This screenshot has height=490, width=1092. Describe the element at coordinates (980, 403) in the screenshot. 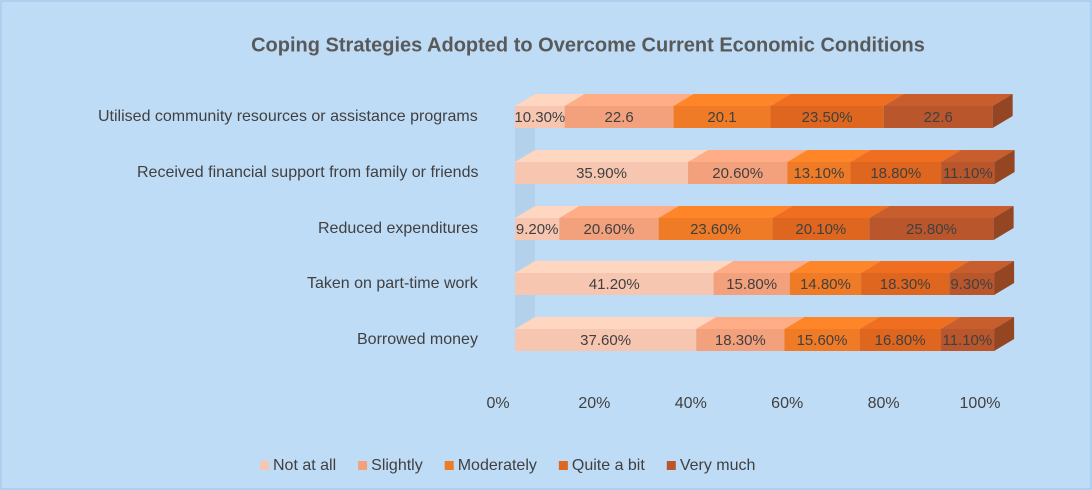

I see `x-tick-label: 100%` at that location.